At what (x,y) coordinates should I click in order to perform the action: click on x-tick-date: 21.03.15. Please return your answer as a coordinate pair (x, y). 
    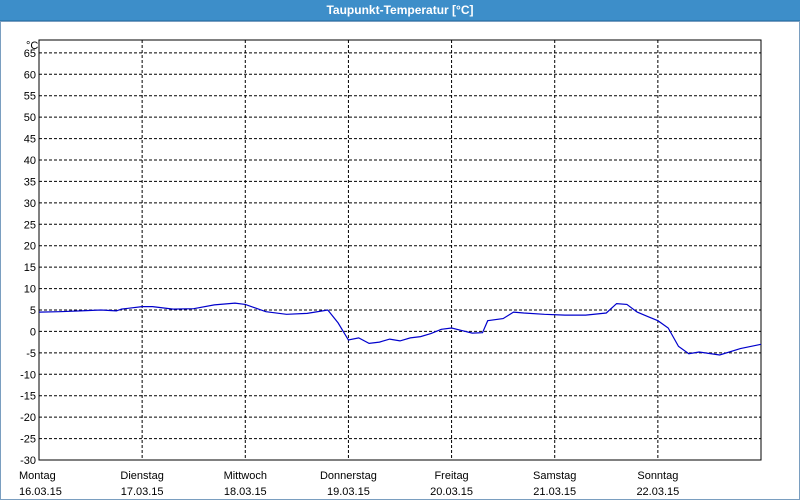
    Looking at the image, I should click on (554, 492).